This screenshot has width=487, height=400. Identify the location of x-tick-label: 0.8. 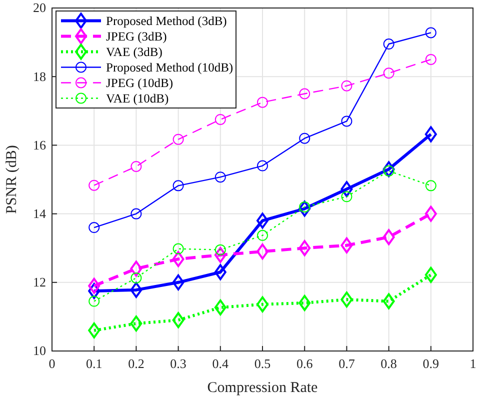
(388, 364).